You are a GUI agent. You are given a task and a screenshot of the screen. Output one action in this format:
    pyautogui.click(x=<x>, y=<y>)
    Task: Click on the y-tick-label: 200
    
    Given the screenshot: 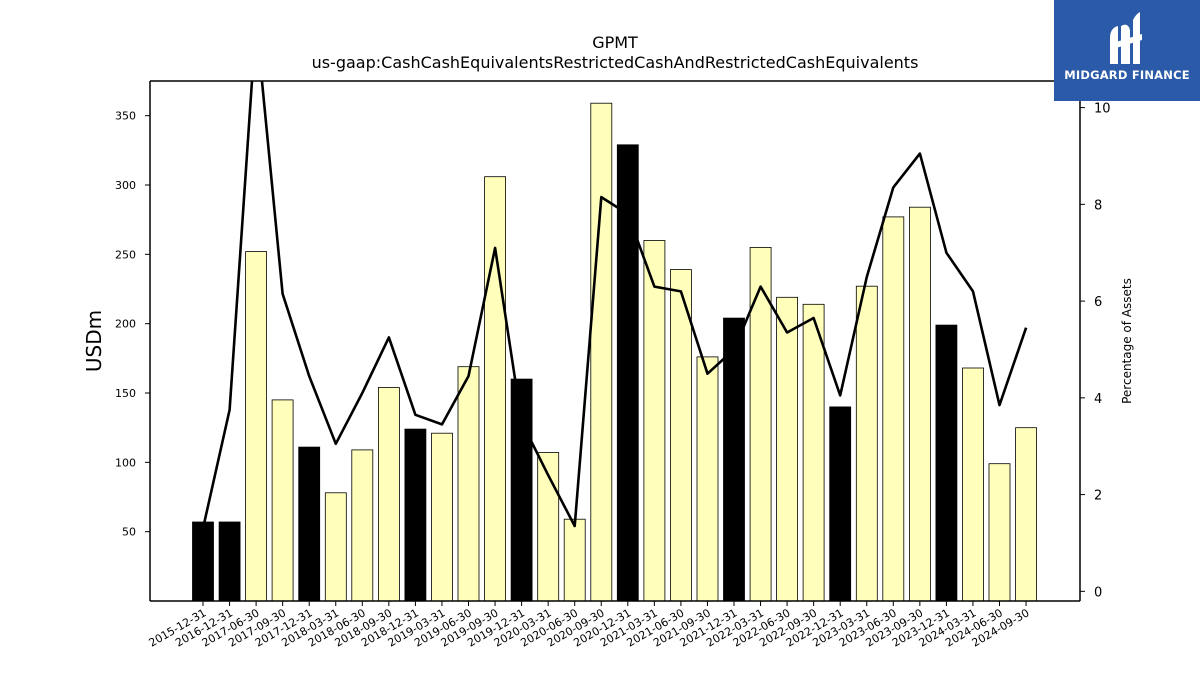 What is the action you would take?
    pyautogui.click(x=125, y=324)
    